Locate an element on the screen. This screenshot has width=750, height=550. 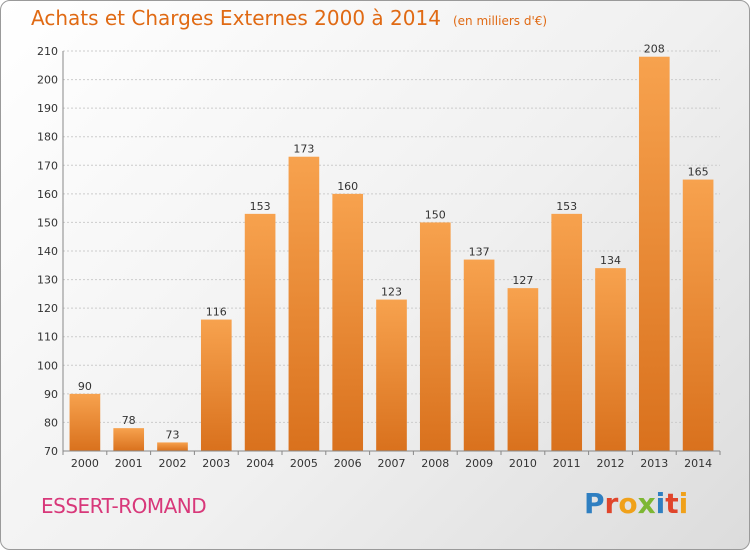
location-name: ESSERT-ROMAND is located at coordinates (124, 506).